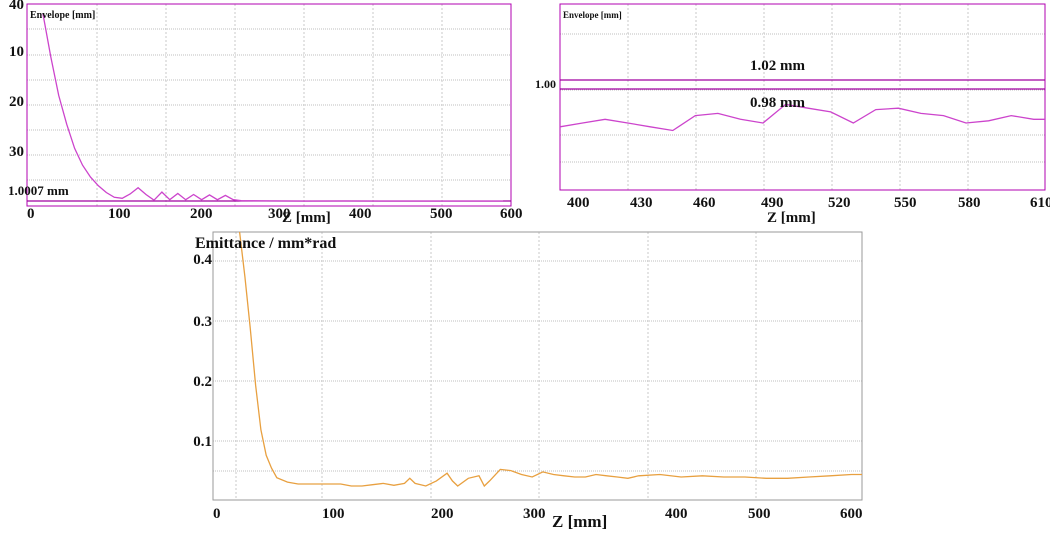  Describe the element at coordinates (16, 102) in the screenshot. I see `y-tick-label: 20` at that location.